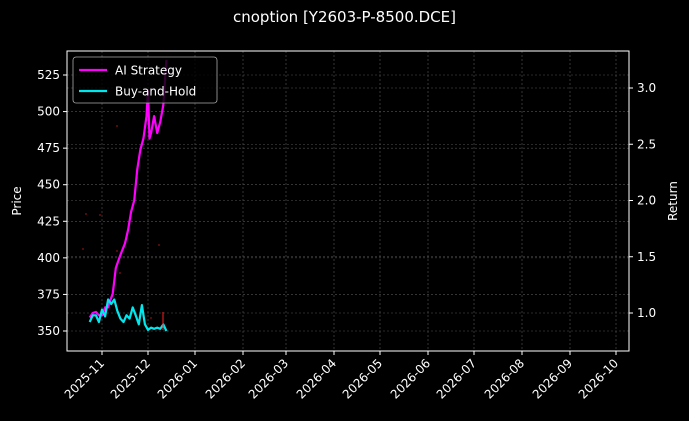  I want to click on date-tick-label: 2026-02, so click(225, 378).